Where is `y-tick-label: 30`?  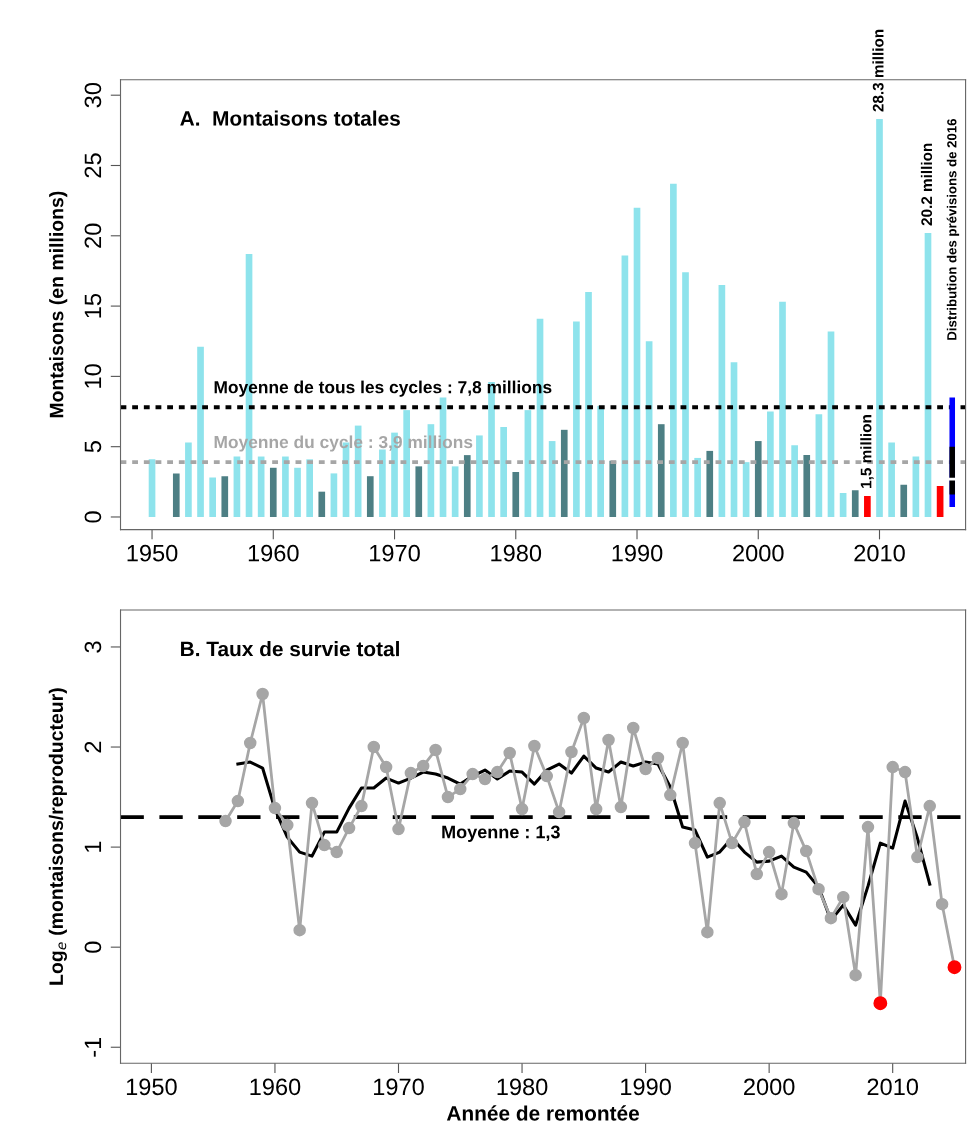
y-tick-label: 30 is located at coordinates (93, 95).